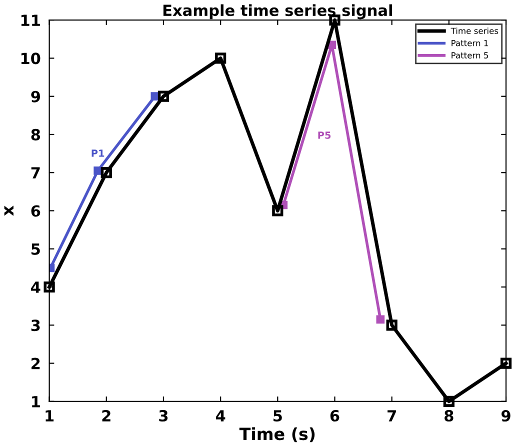 Image resolution: width=519 pixels, height=446 pixels. Describe the element at coordinates (106, 416) in the screenshot. I see `x-tick-label: 2` at that location.